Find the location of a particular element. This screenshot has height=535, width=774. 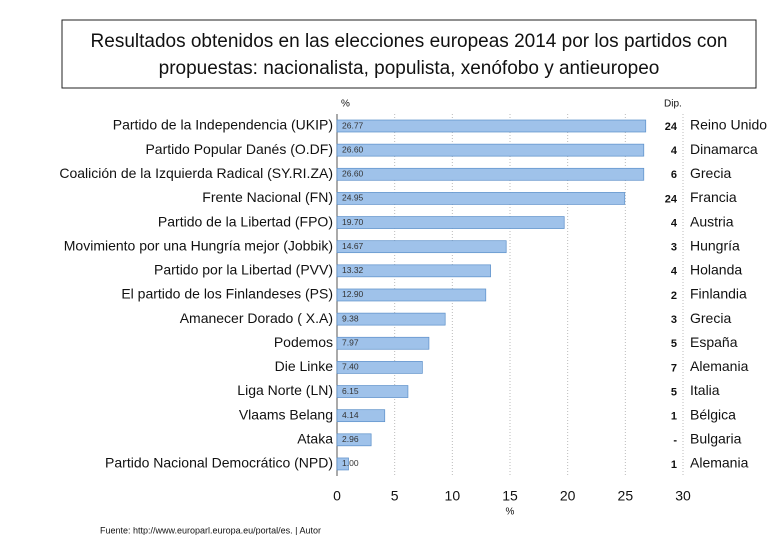

title-box is located at coordinates (409, 54).